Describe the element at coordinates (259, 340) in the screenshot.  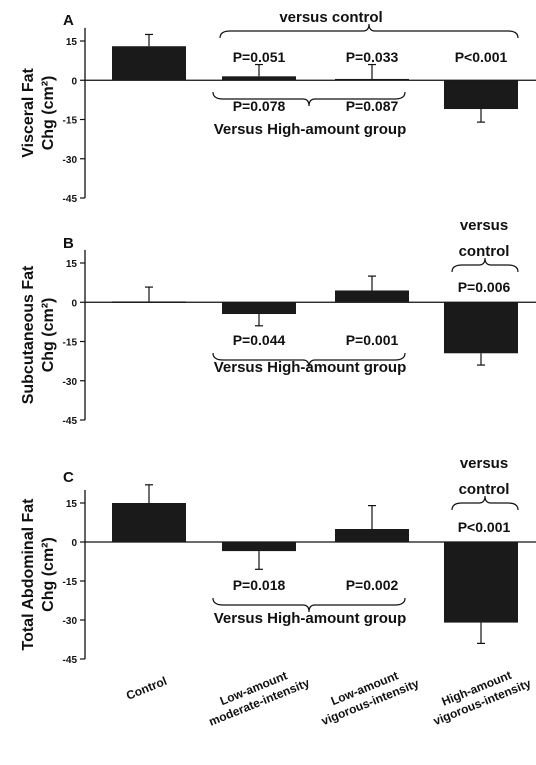
I see `annotation: P=0.044` at that location.